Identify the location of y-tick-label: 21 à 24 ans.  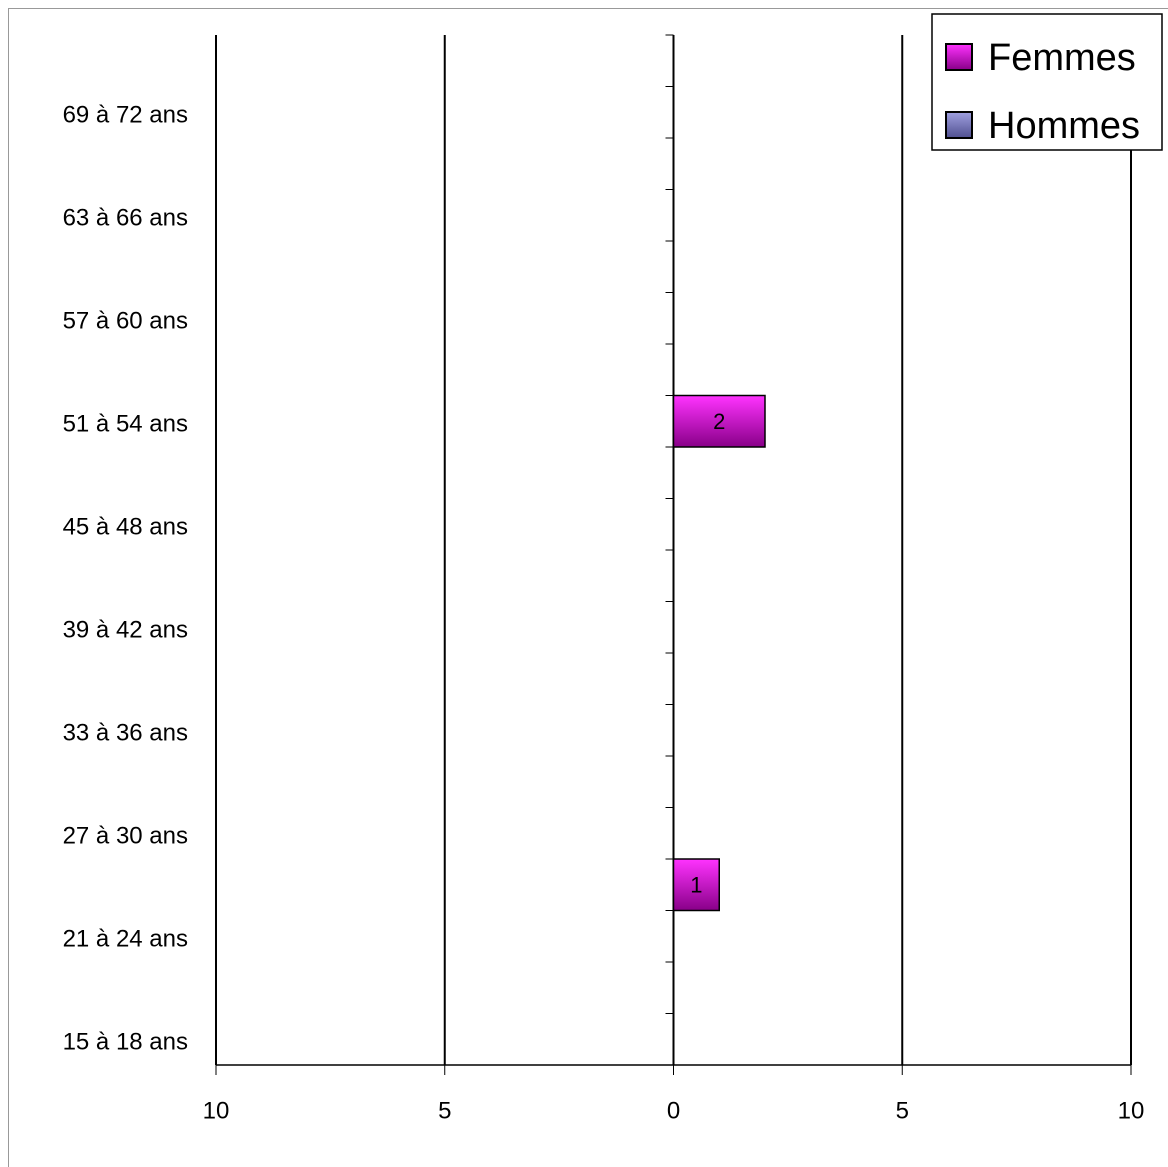
(125, 939).